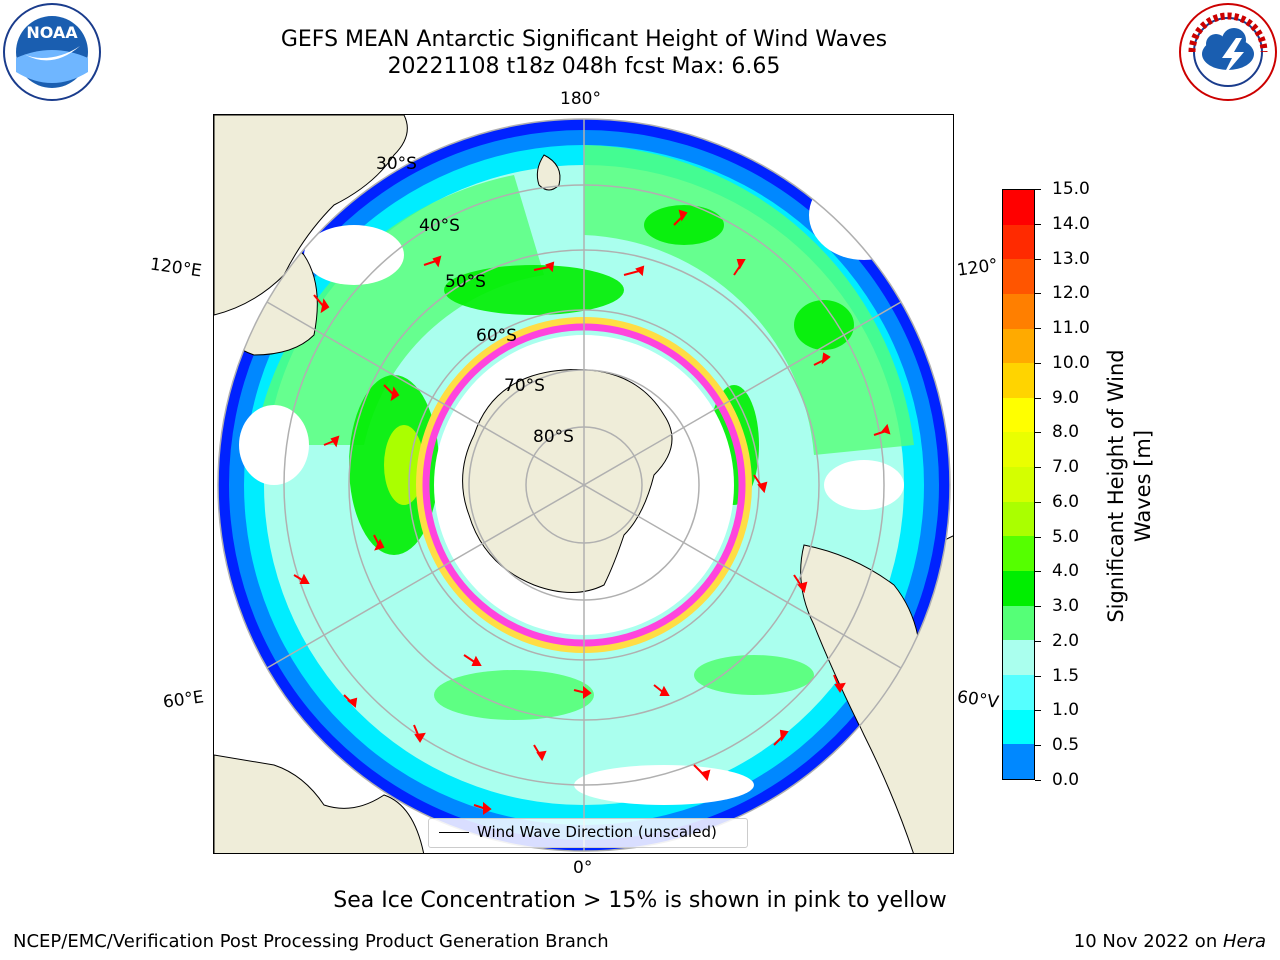 Image resolution: width=1280 pixels, height=960 pixels. Describe the element at coordinates (1066, 780) in the screenshot. I see `colorbar-tick-label: 0.0` at that location.